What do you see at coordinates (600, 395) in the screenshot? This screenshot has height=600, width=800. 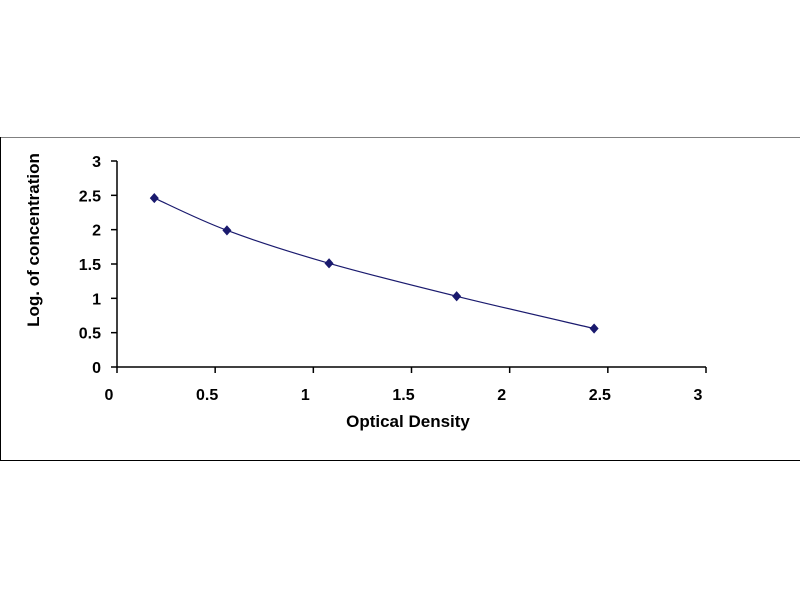 I see `x-tick-label: 2.5` at bounding box center [600, 395].